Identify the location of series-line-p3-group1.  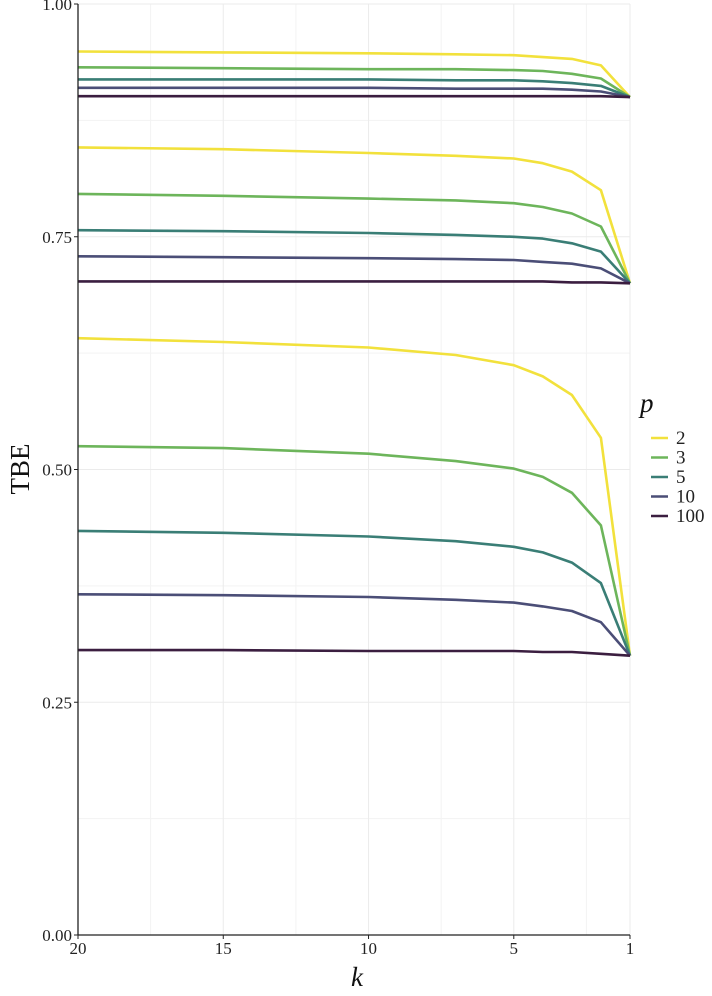
(354, 82).